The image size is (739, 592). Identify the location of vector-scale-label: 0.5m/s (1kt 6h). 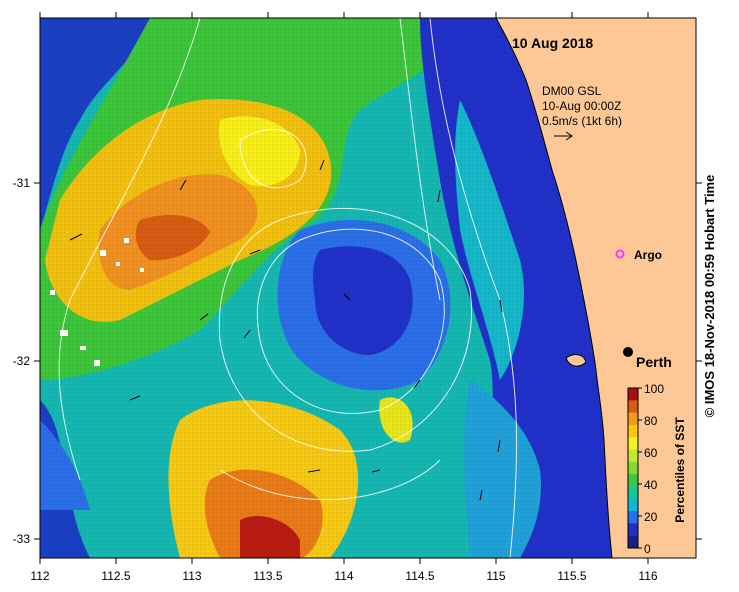
(582, 121).